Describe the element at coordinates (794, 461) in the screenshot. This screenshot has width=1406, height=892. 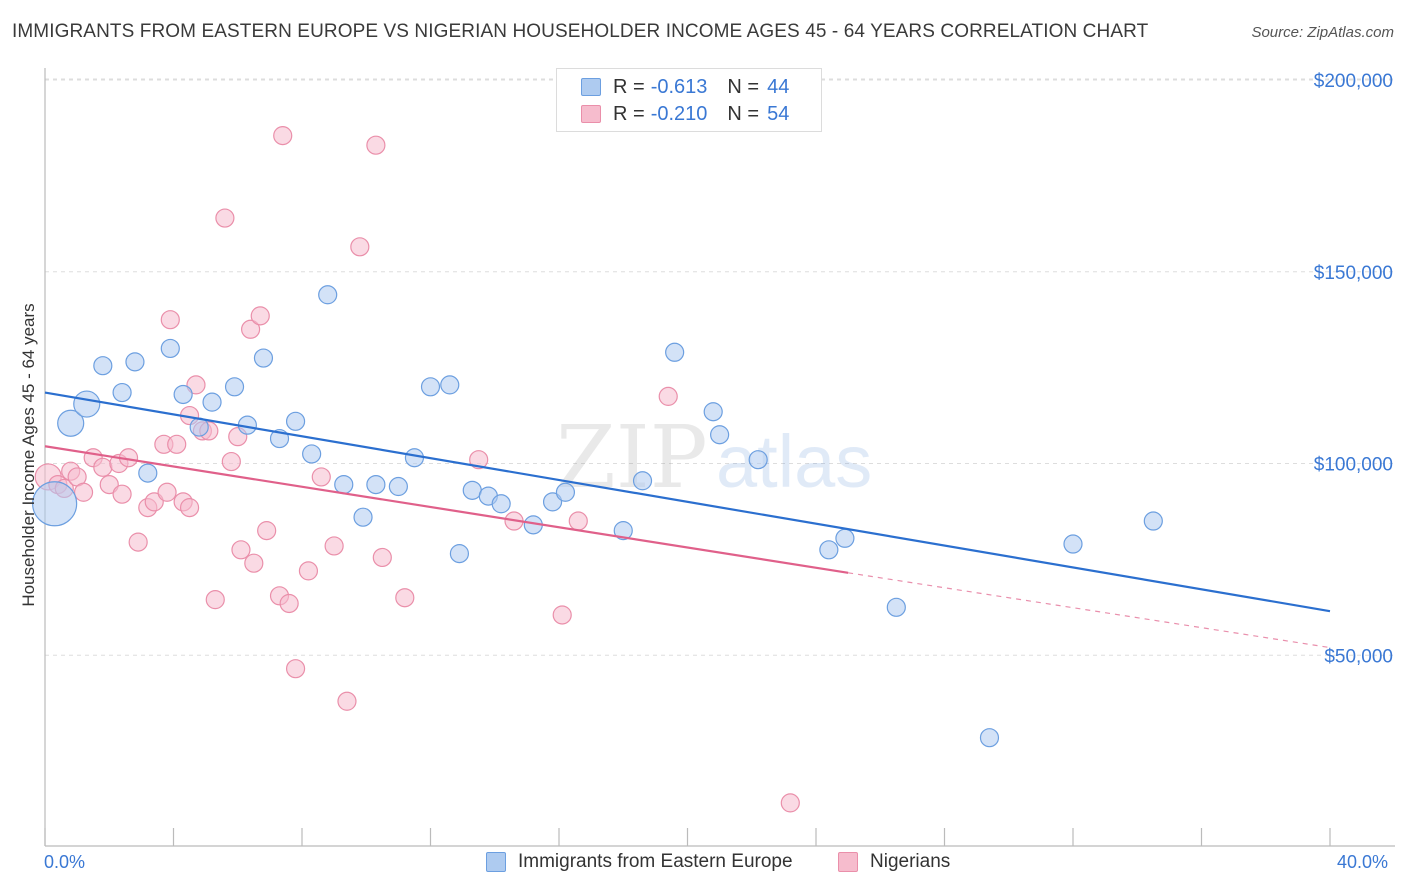
I see `watermark-atlas: atlas` at that location.